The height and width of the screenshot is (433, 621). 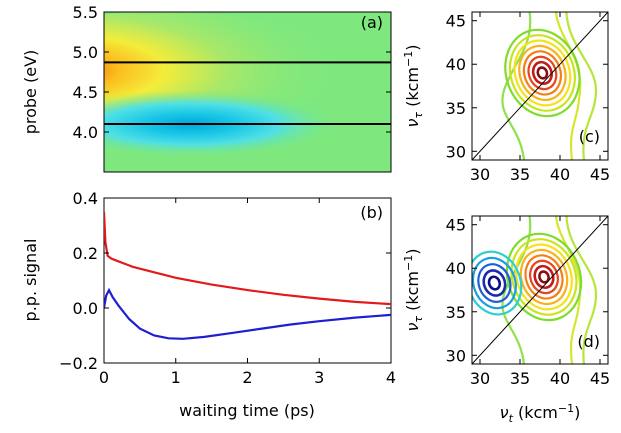 What do you see at coordinates (78, 363) in the screenshot?
I see `panel-b-ytick-label: −0.2` at bounding box center [78, 363].